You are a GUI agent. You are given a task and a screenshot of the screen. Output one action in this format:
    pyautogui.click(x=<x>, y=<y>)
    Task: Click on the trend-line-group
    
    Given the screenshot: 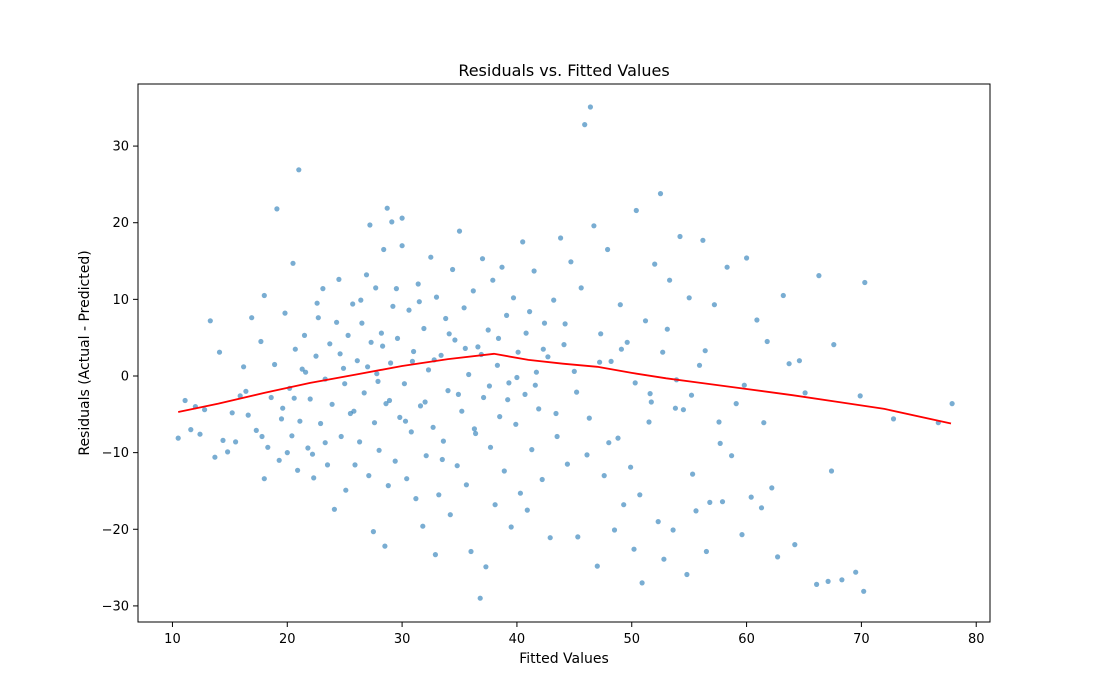 What is the action you would take?
    pyautogui.click(x=565, y=388)
    